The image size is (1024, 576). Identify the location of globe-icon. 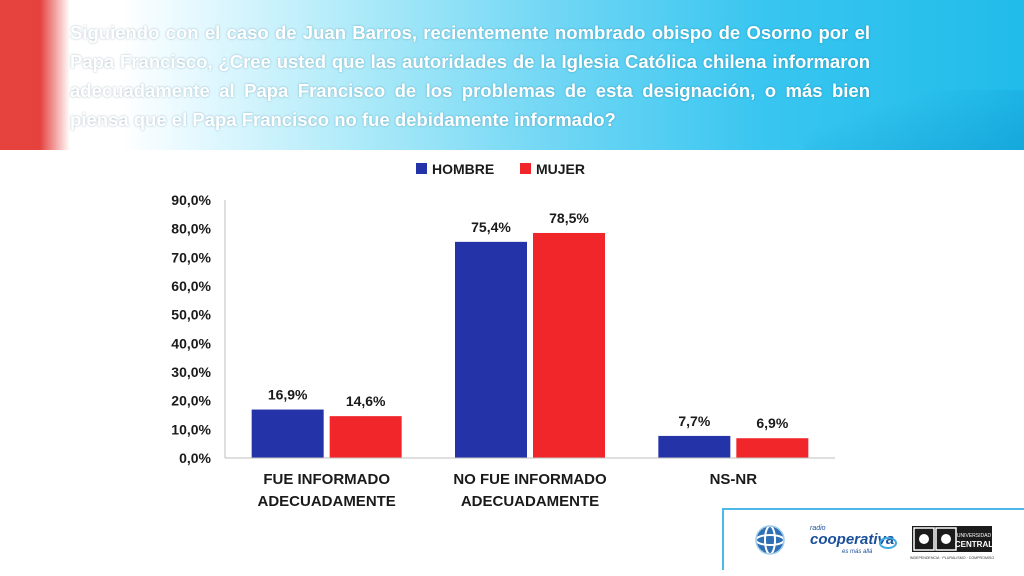
(770, 540).